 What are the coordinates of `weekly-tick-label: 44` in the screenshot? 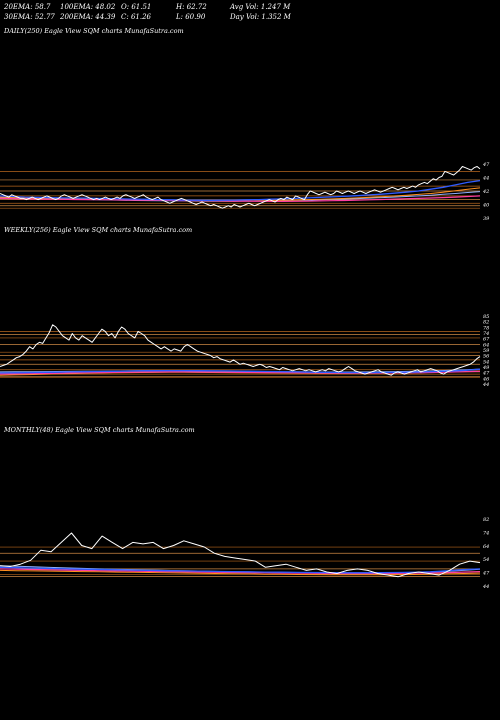 It's located at (485, 385).